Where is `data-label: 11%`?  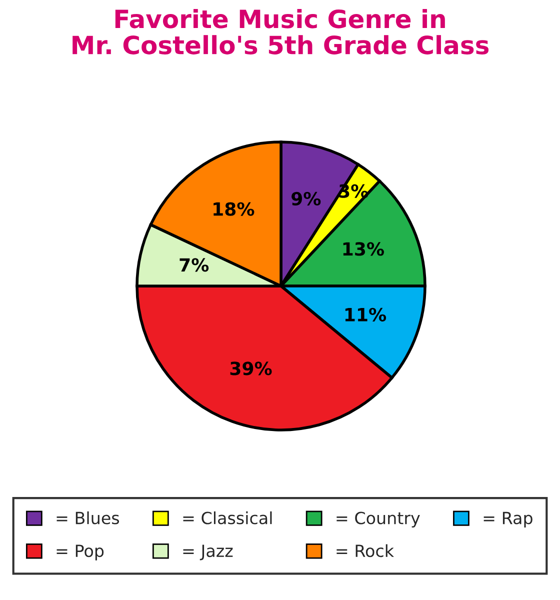
data-label: 11% is located at coordinates (365, 315).